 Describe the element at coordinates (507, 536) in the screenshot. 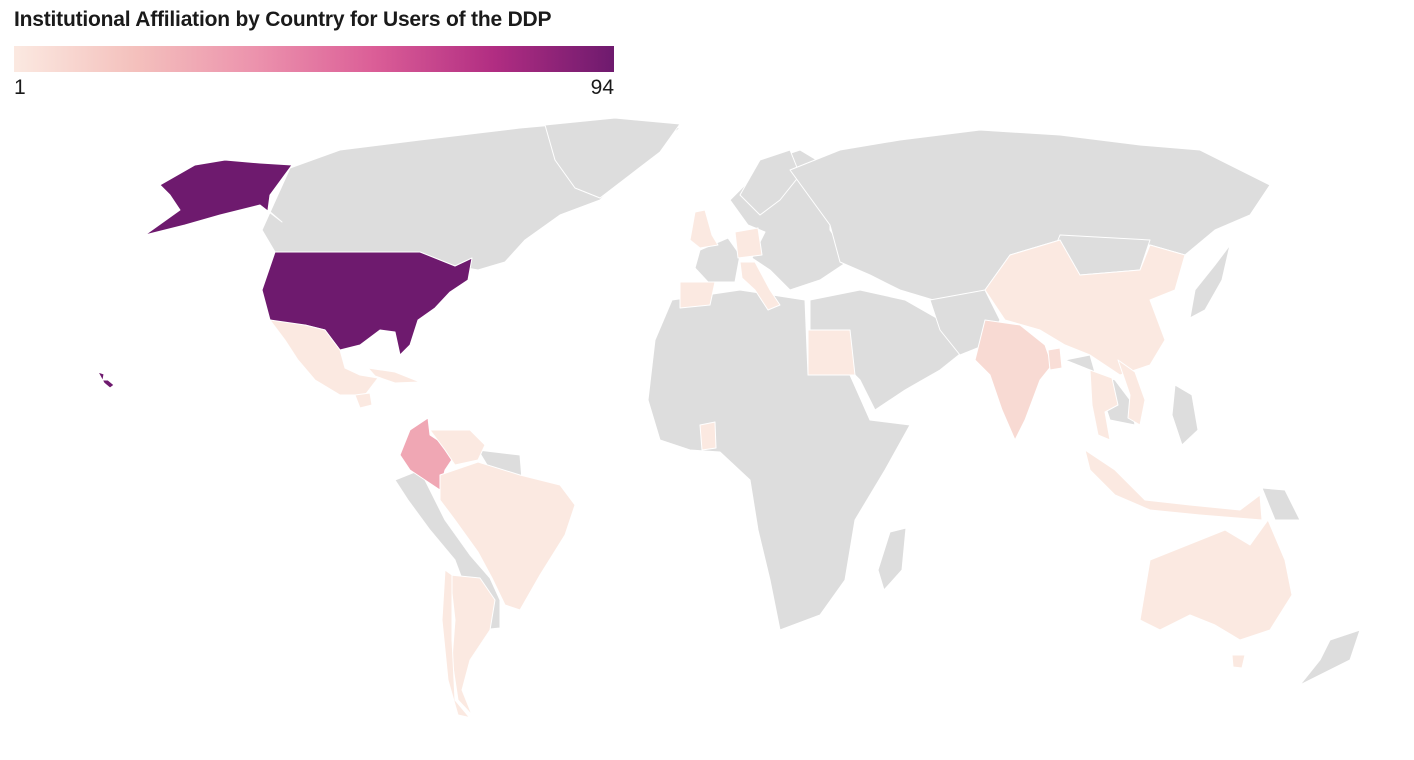

I see `country-brazil` at that location.